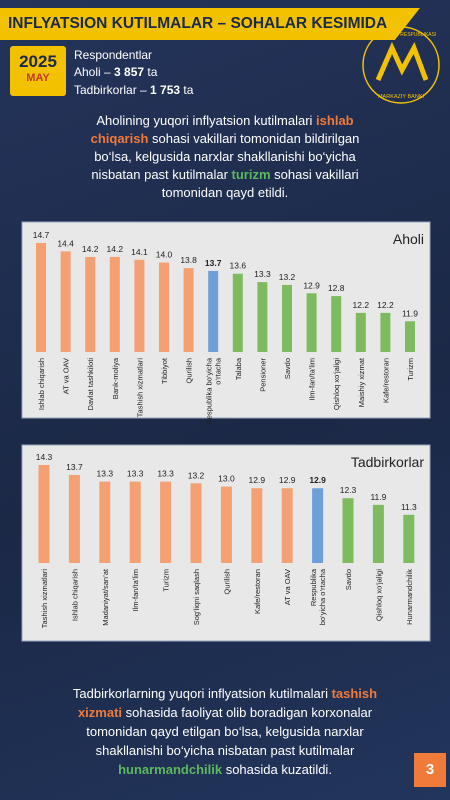  Describe the element at coordinates (318, 596) in the screenshot. I see `category-label: Respublikabo‘yicha o‘rtacha` at that location.